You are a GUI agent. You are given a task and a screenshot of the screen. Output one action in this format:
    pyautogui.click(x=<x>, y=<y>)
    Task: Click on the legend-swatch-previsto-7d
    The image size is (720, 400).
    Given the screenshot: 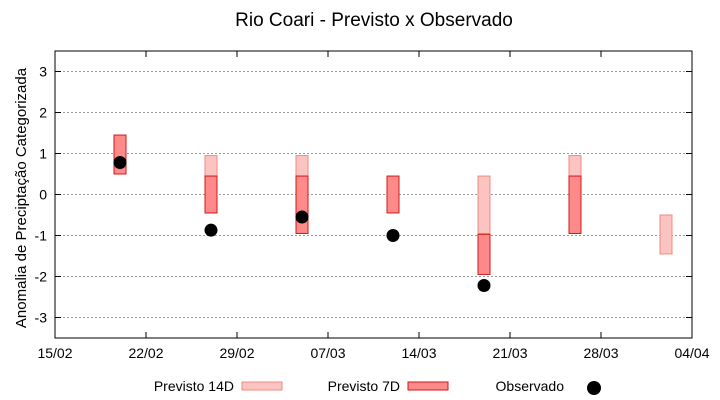 What is the action you would take?
    pyautogui.click(x=428, y=386)
    